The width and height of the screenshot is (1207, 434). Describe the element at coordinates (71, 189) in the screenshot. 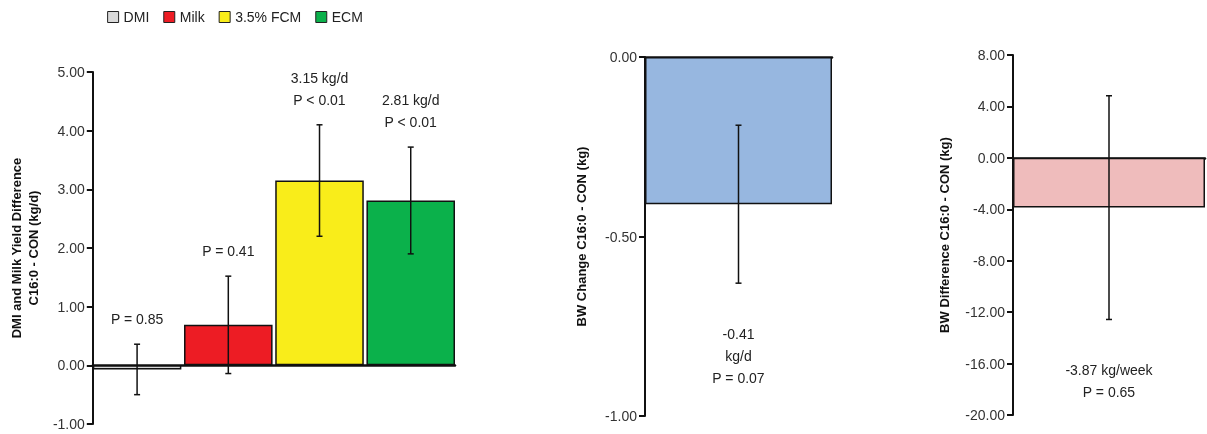

I see `y-tick-label: 3.00` at that location.